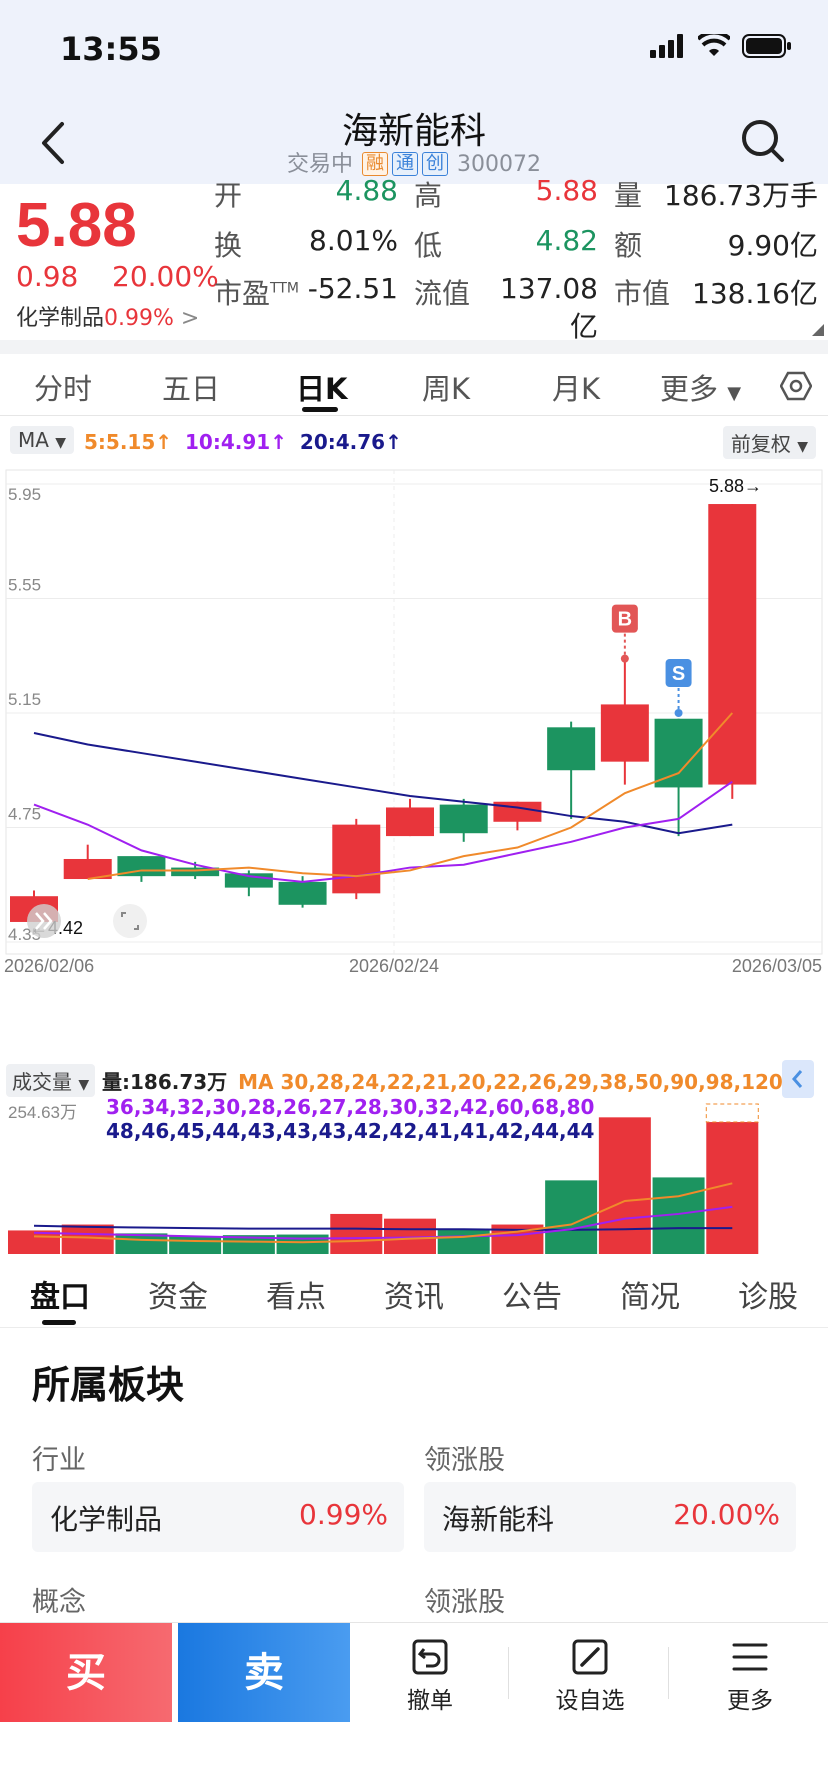 This screenshot has height=1792, width=828. I want to click on tab-news: 资讯, so click(414, 1297).